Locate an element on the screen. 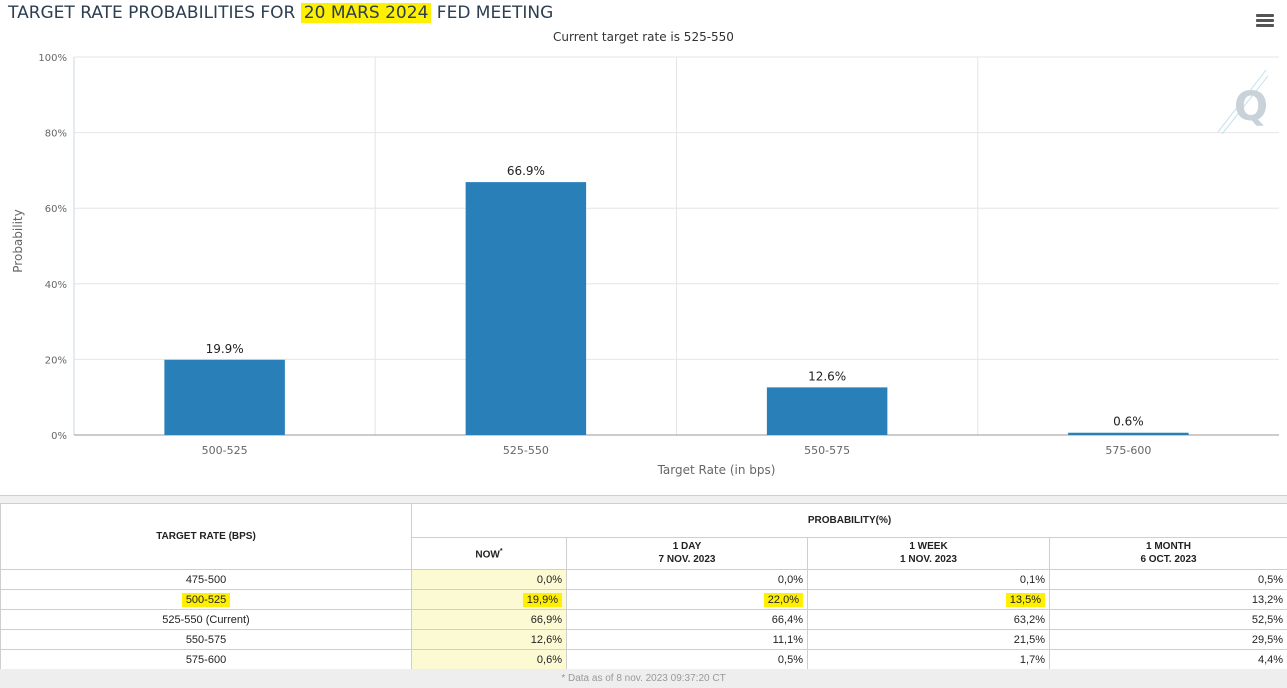  column-date: 1 NOV. 2023 is located at coordinates (928, 560).